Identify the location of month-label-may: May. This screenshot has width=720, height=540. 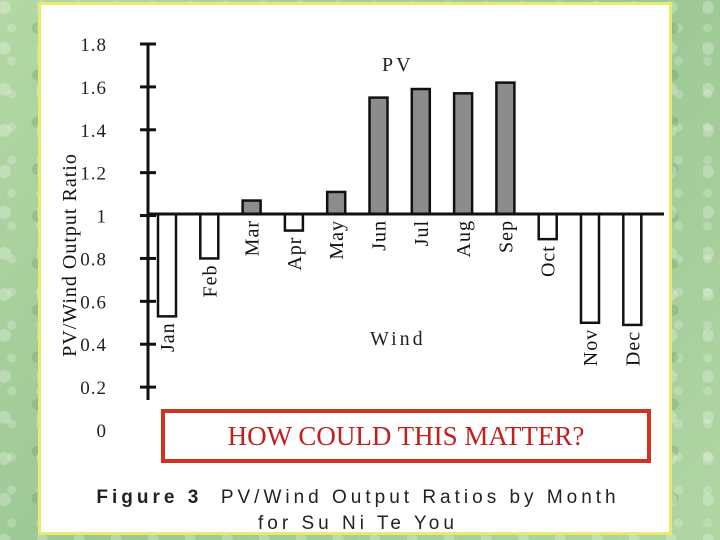
(337, 240).